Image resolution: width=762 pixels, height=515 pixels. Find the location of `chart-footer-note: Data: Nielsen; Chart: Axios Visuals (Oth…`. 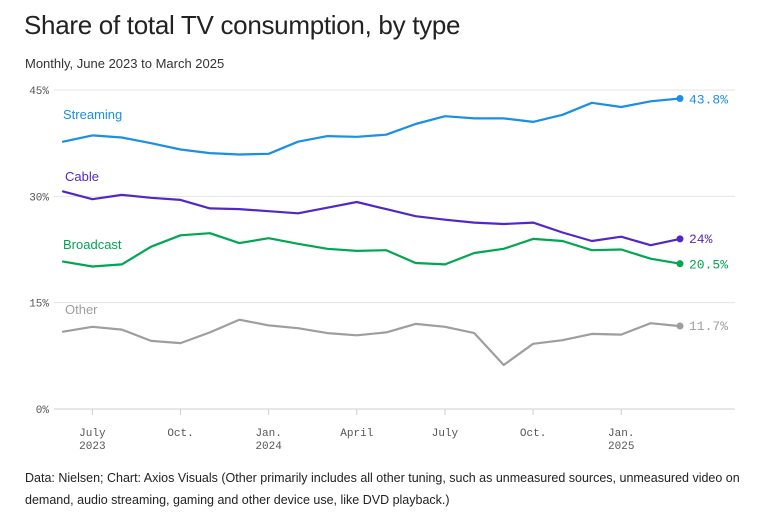

chart-footer-note: Data: Nielsen; Chart: Axios Visuals (Oth… is located at coordinates (382, 489).